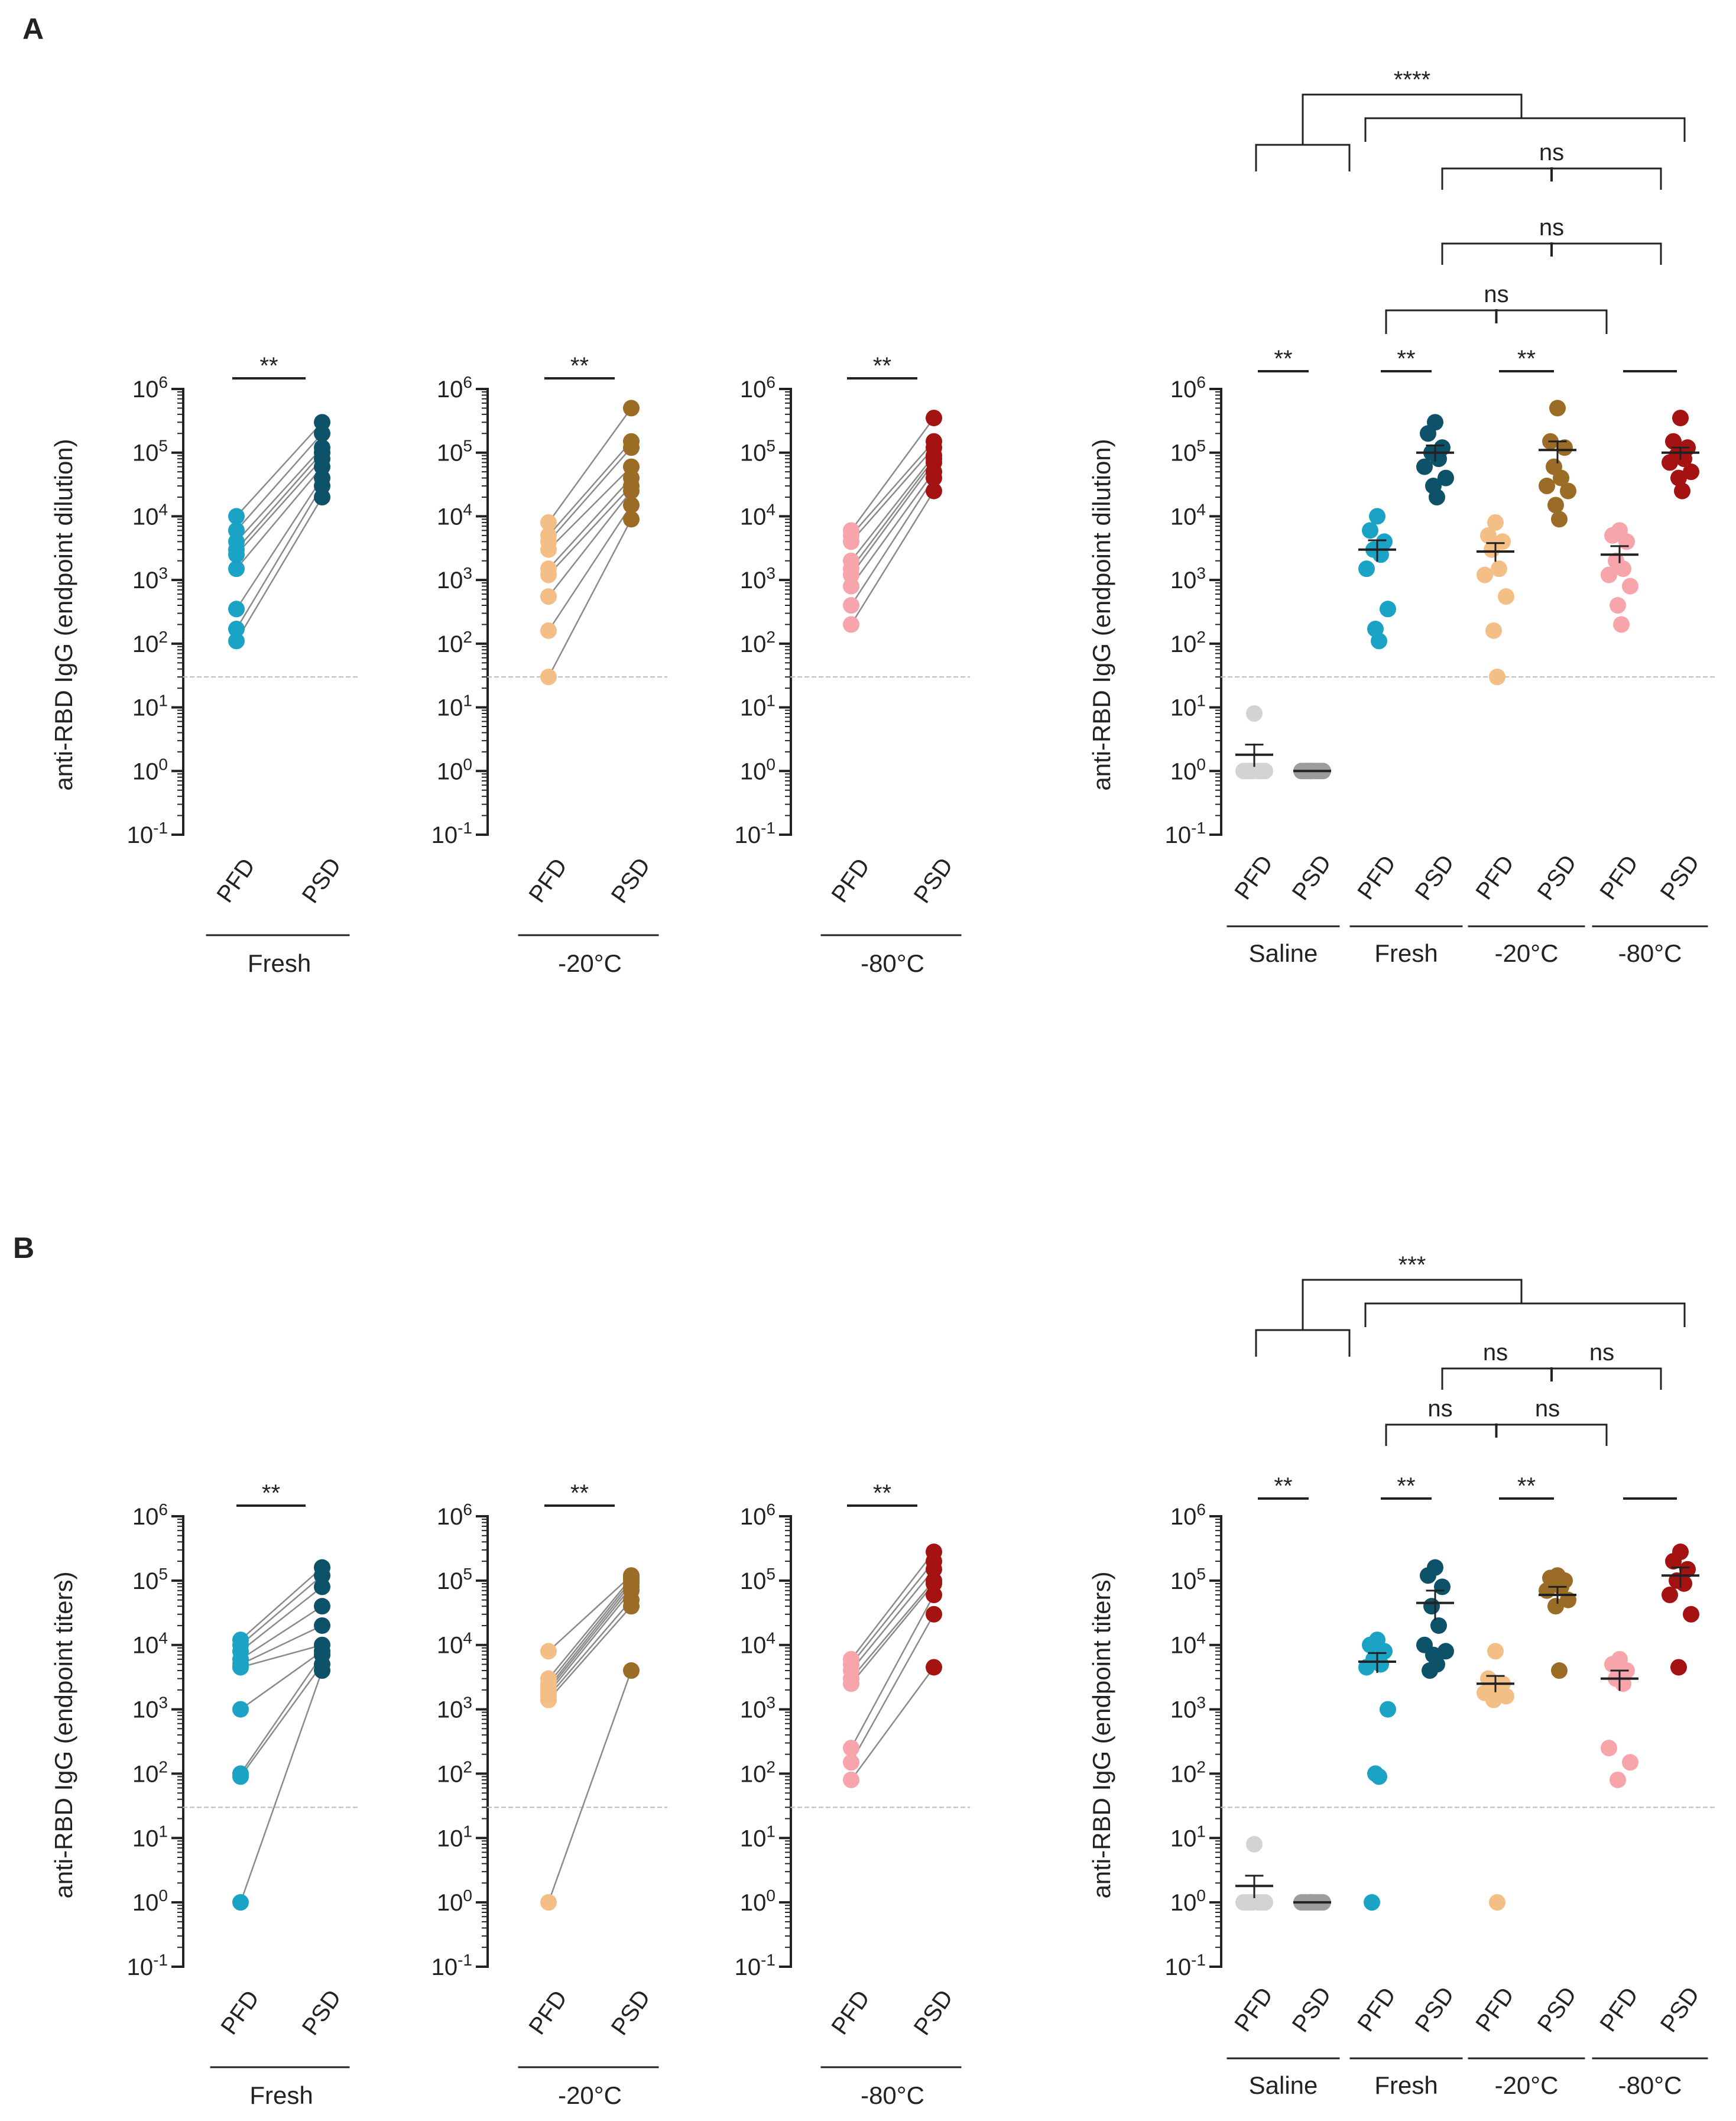 The image size is (1736, 2121). Describe the element at coordinates (590, 2095) in the screenshot. I see `group-label: -20°C` at that location.